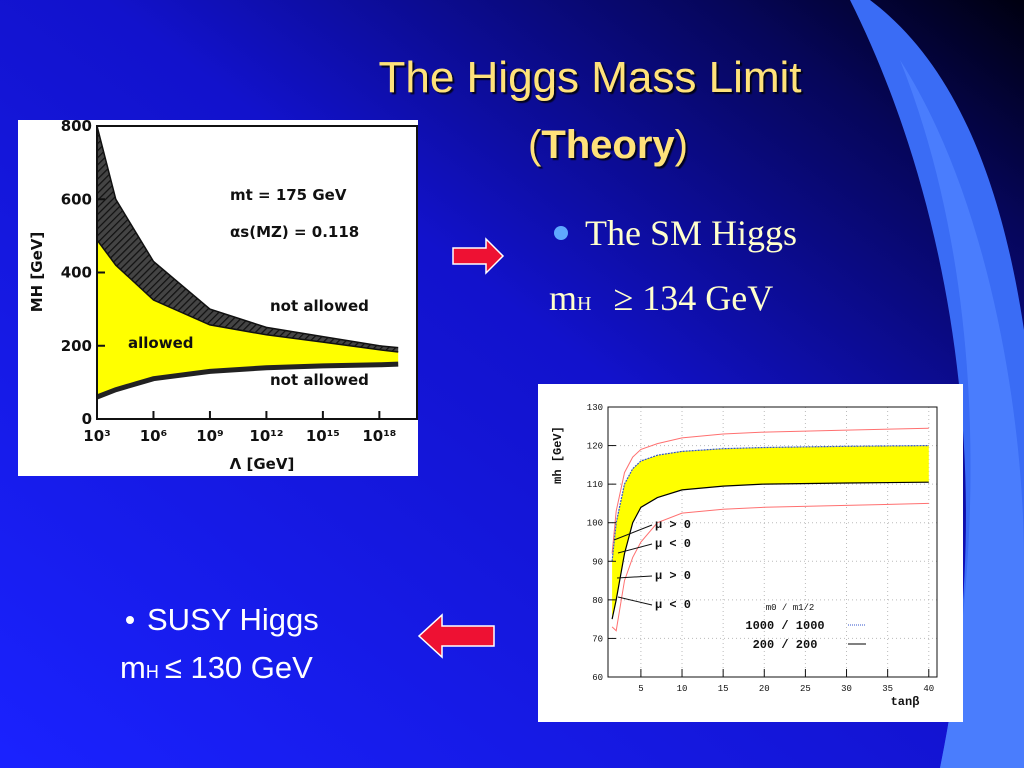 The width and height of the screenshot is (1024, 768). Describe the element at coordinates (76, 346) in the screenshot. I see `y-tick-label: 200` at that location.